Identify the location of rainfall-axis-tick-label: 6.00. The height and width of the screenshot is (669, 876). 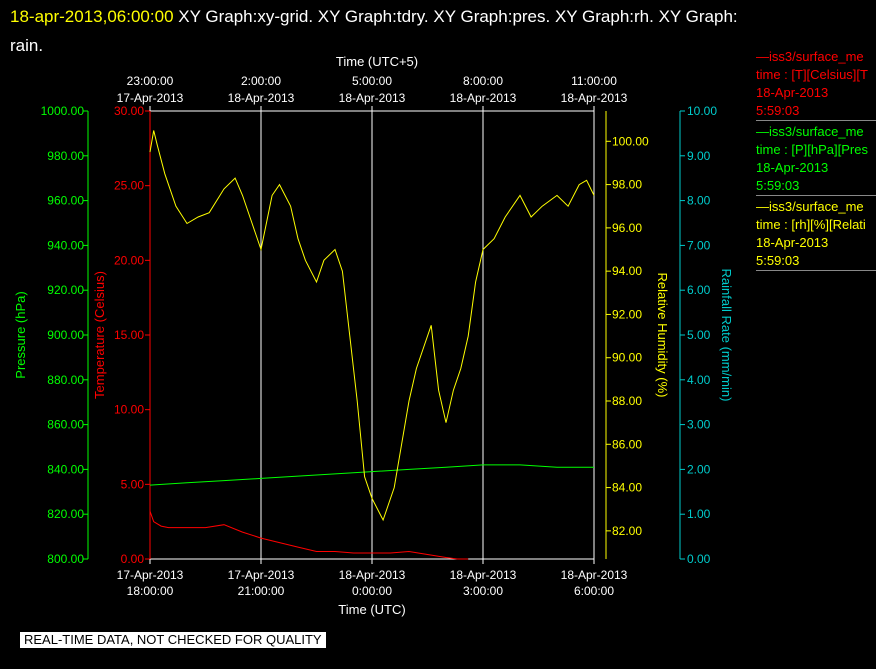
(699, 290).